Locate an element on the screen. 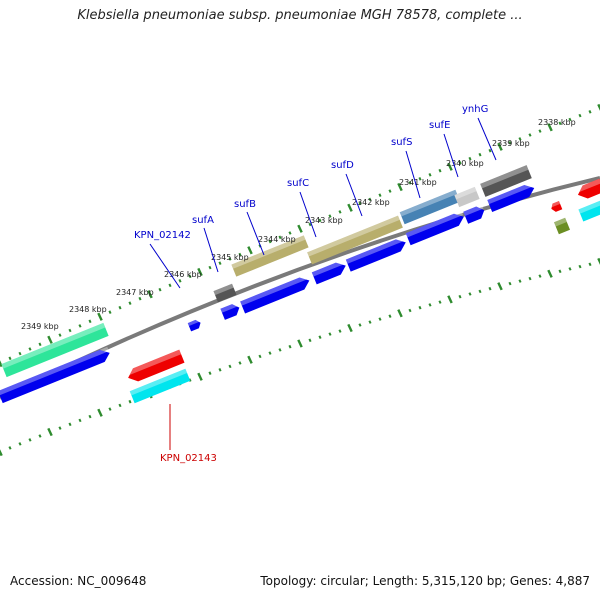 The image size is (600, 600). gene-block-gray is located at coordinates (225, 293).